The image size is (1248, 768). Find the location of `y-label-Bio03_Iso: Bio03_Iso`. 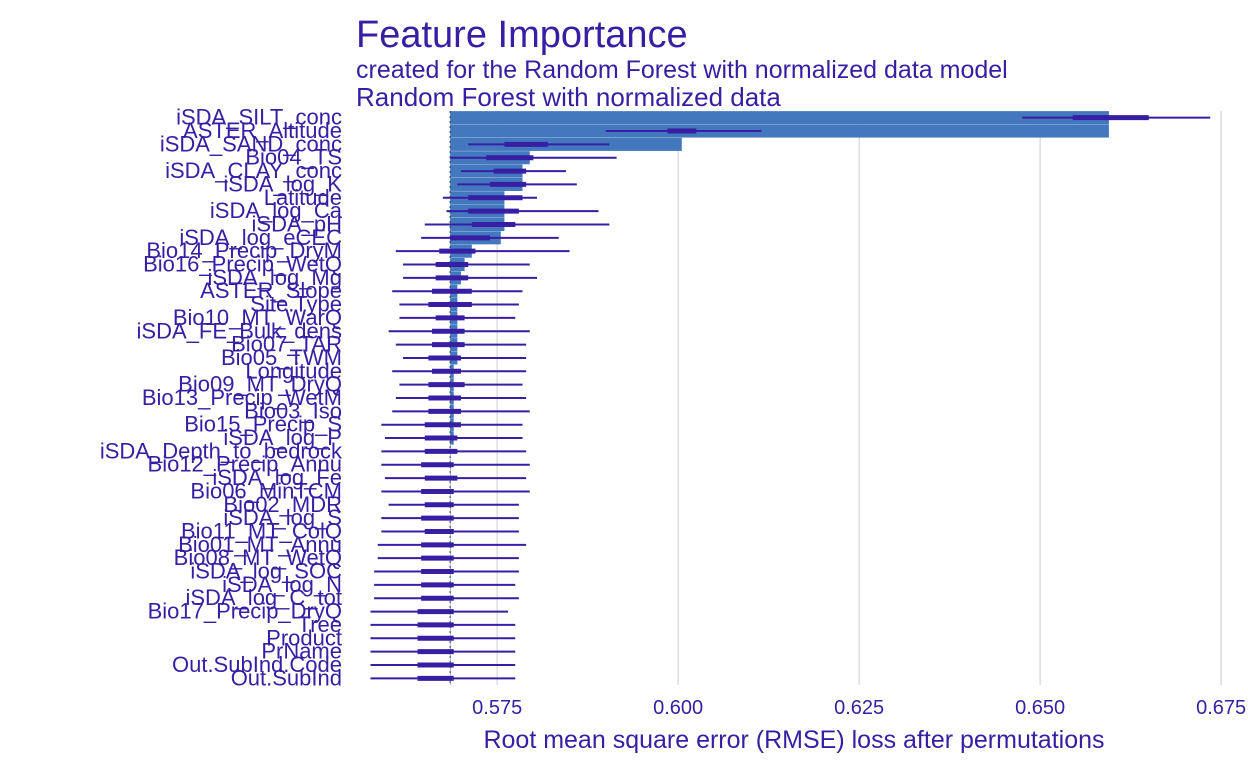

y-label-Bio03_Iso: Bio03_Iso is located at coordinates (293, 410).